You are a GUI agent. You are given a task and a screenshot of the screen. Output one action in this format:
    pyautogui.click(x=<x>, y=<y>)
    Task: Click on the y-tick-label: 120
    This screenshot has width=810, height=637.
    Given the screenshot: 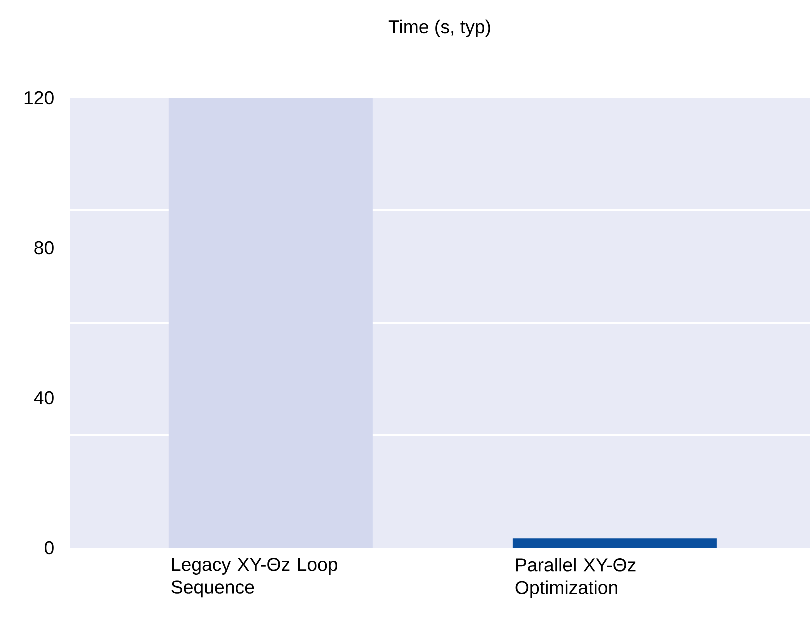 What is the action you would take?
    pyautogui.click(x=39, y=98)
    